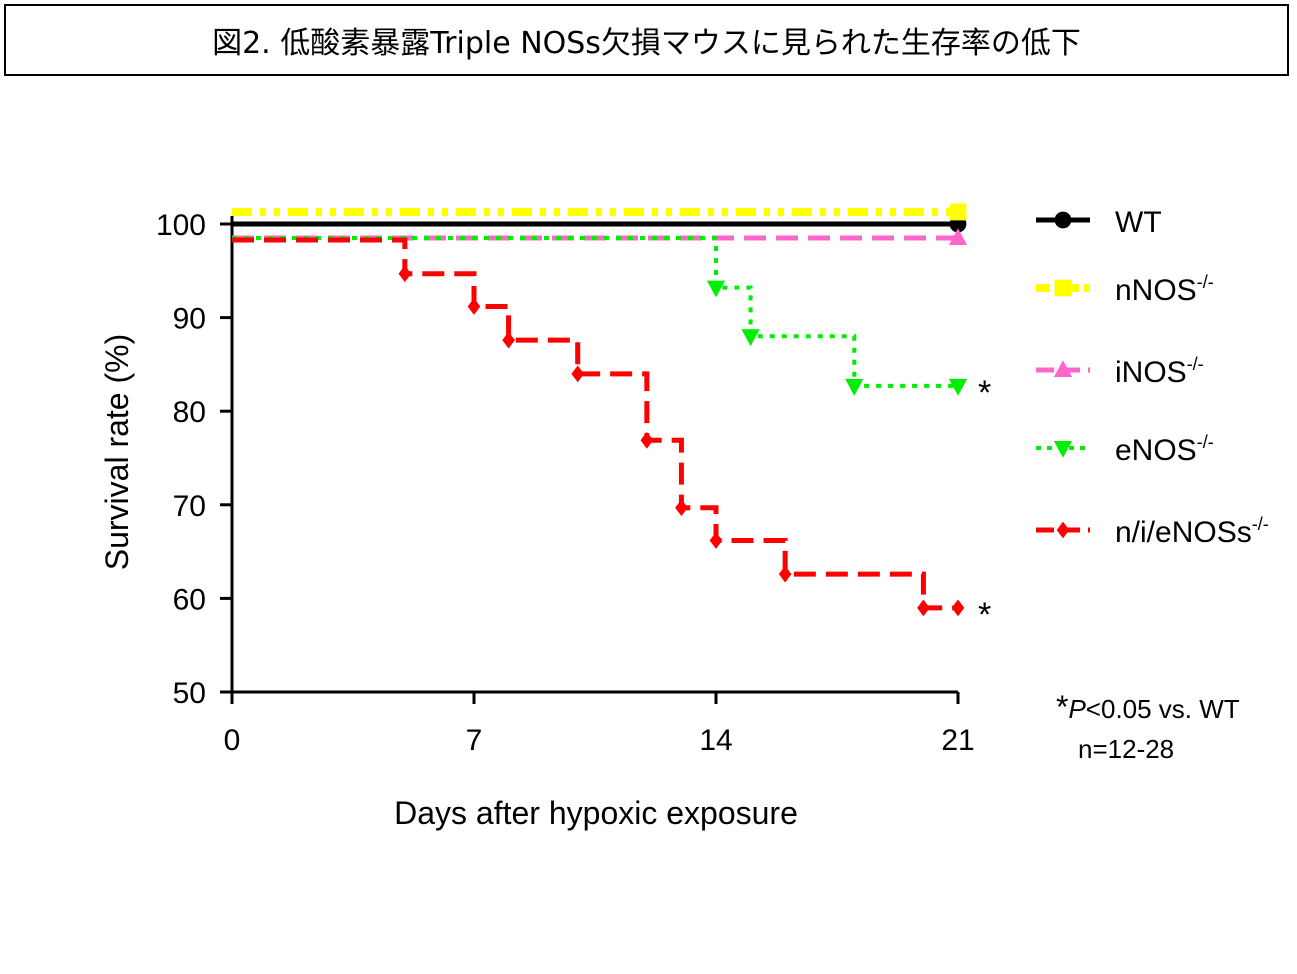 This screenshot has width=1297, height=974. I want to click on legend-item-n-i-enoss: n/i/eNOSs-/-, so click(1152, 531).